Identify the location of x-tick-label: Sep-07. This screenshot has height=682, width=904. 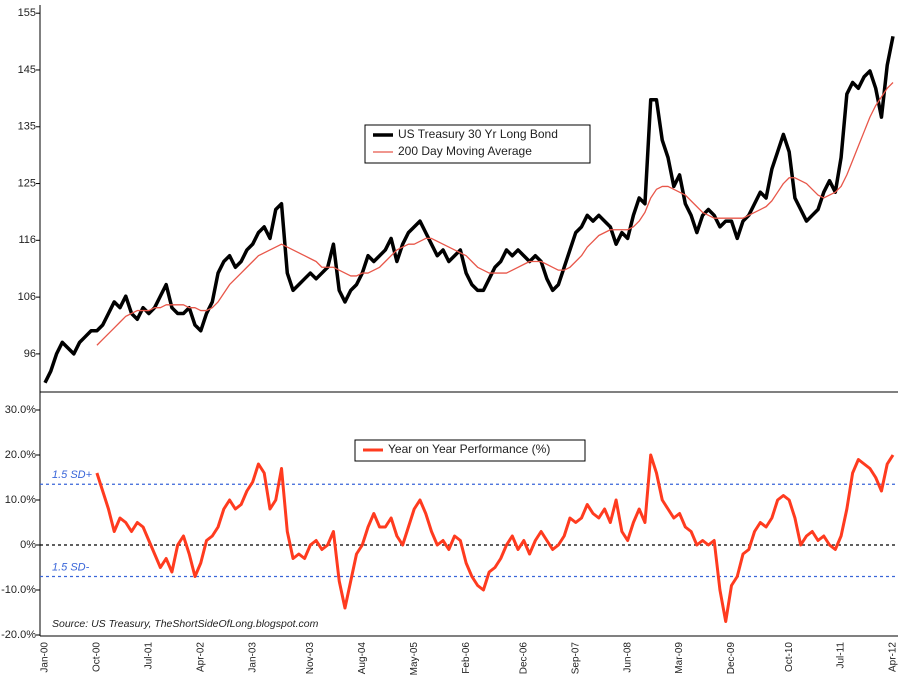
(575, 658).